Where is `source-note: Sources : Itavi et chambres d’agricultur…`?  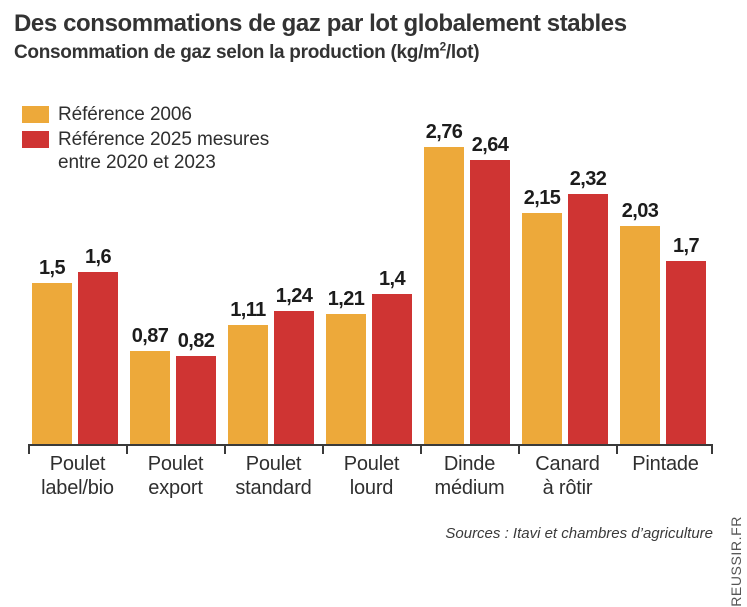
source-note: Sources : Itavi et chambres d’agricultur… is located at coordinates (579, 533).